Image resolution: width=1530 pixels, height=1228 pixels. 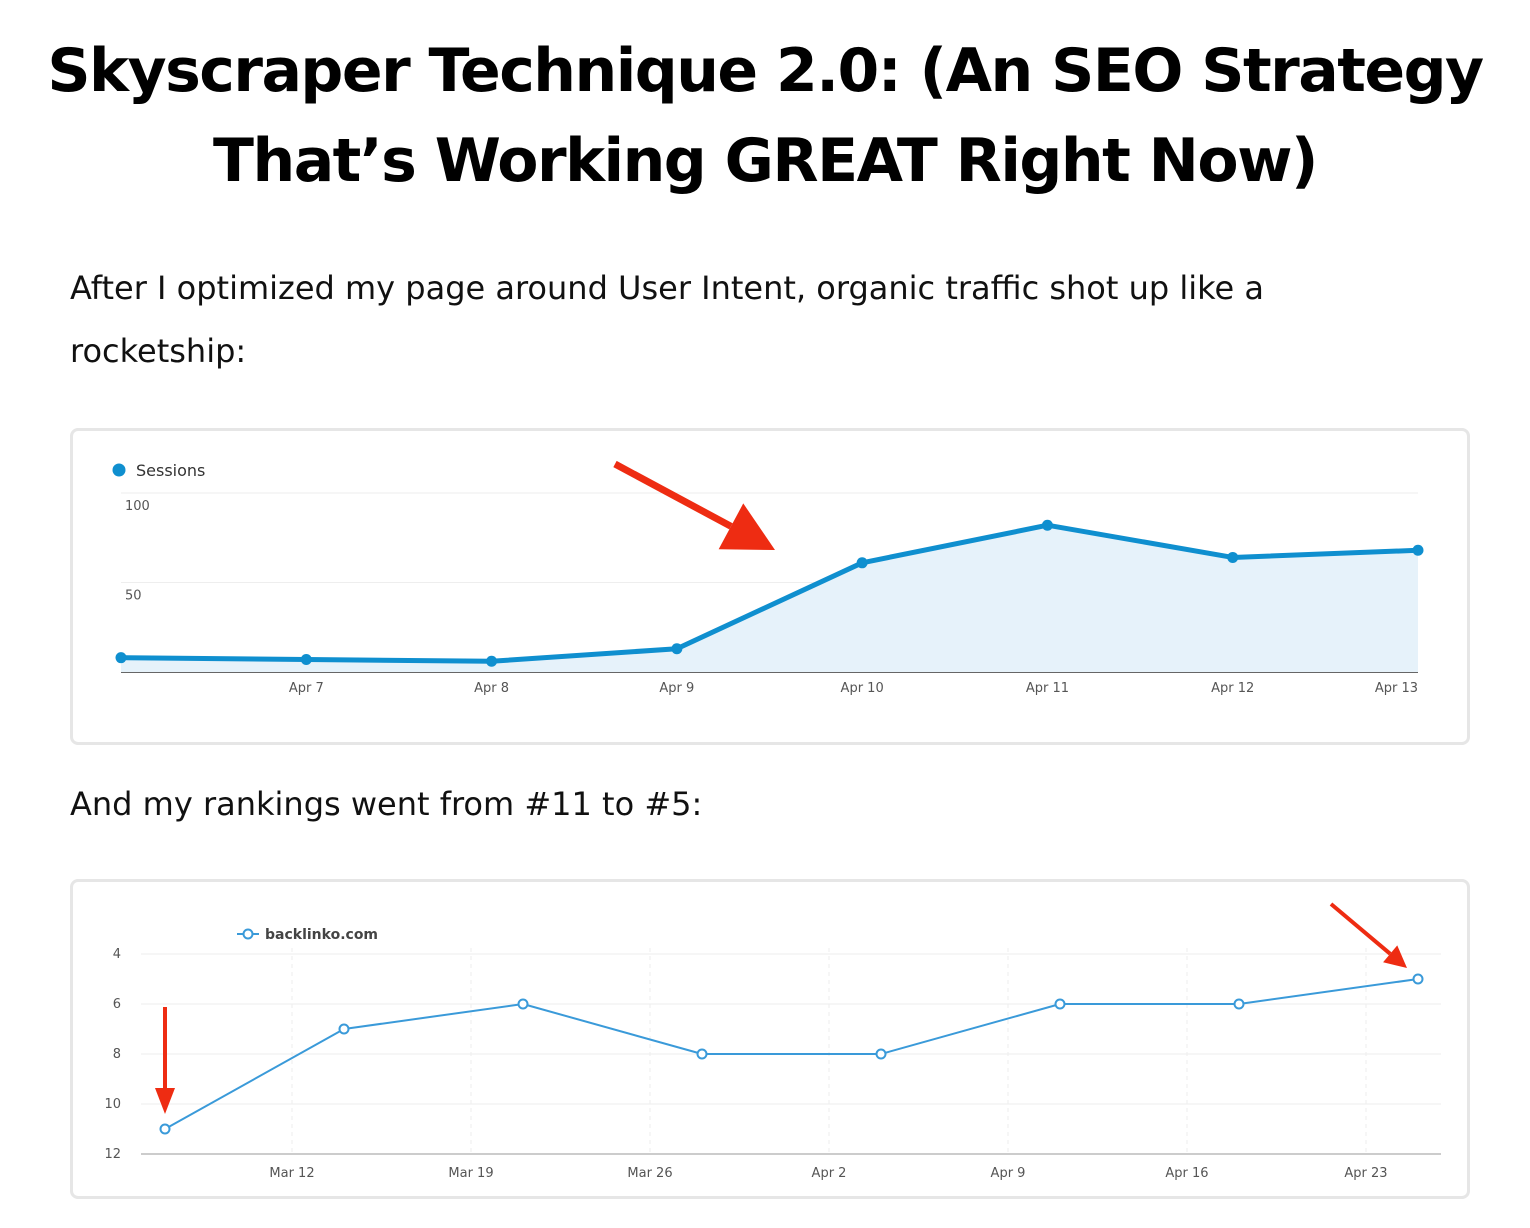 What do you see at coordinates (470, 1173) in the screenshot?
I see `x-tick-label: Mar 19` at bounding box center [470, 1173].